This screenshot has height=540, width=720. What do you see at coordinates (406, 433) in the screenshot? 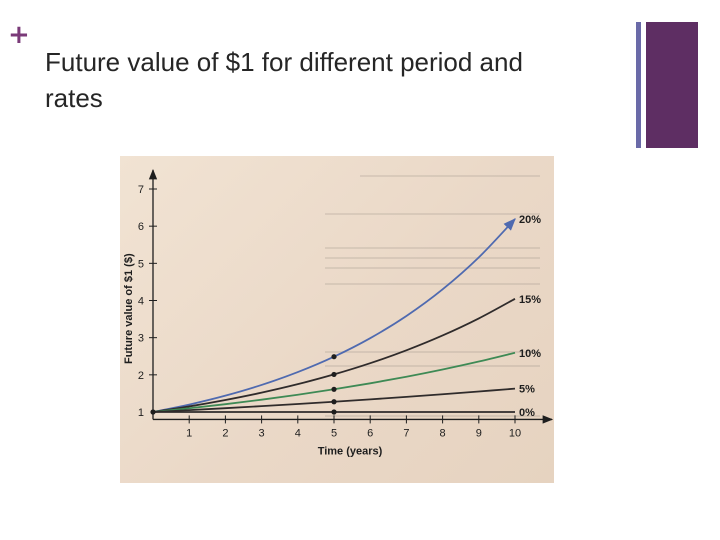
I see `x-tick-label: 7` at bounding box center [406, 433].